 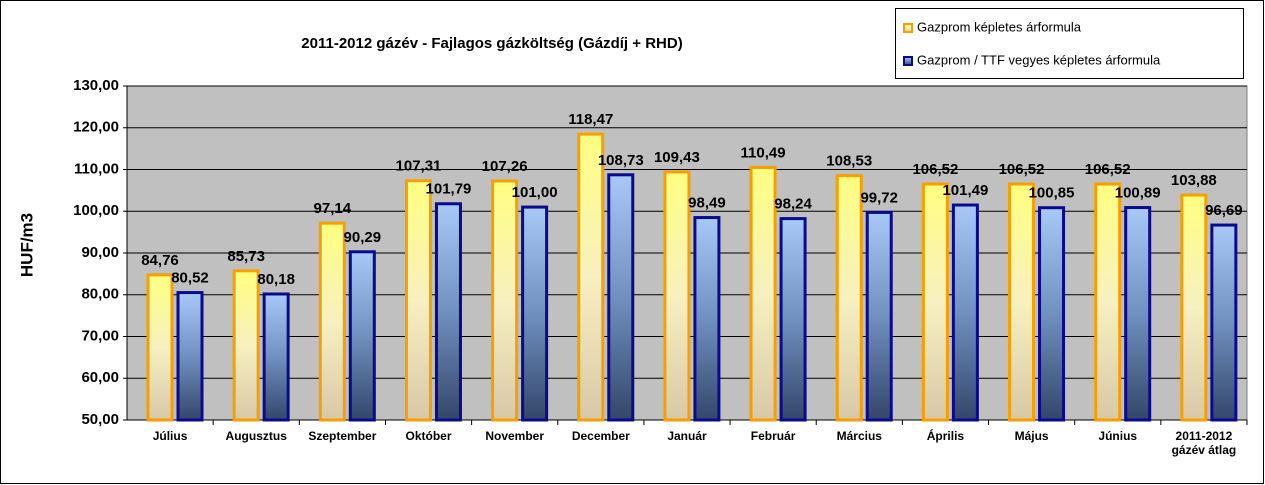 I want to click on y-tick-label: 70,00, so click(x=100, y=335).